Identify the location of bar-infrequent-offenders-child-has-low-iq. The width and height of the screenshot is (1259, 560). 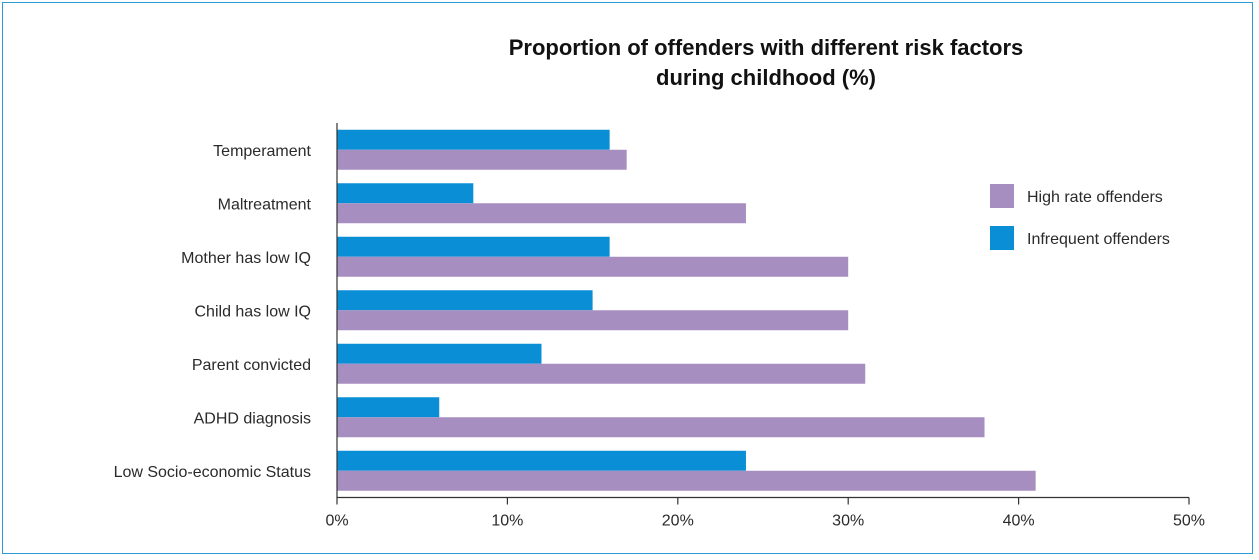
(465, 300).